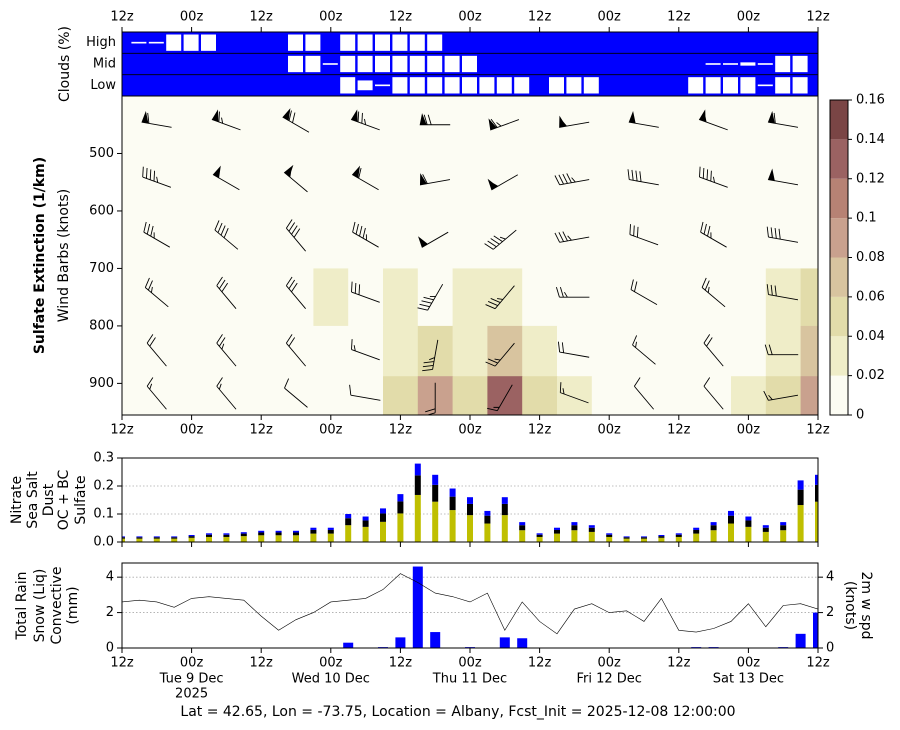 The image size is (900, 730). Describe the element at coordinates (110, 612) in the screenshot. I see `y-tick-label: 2` at that location.